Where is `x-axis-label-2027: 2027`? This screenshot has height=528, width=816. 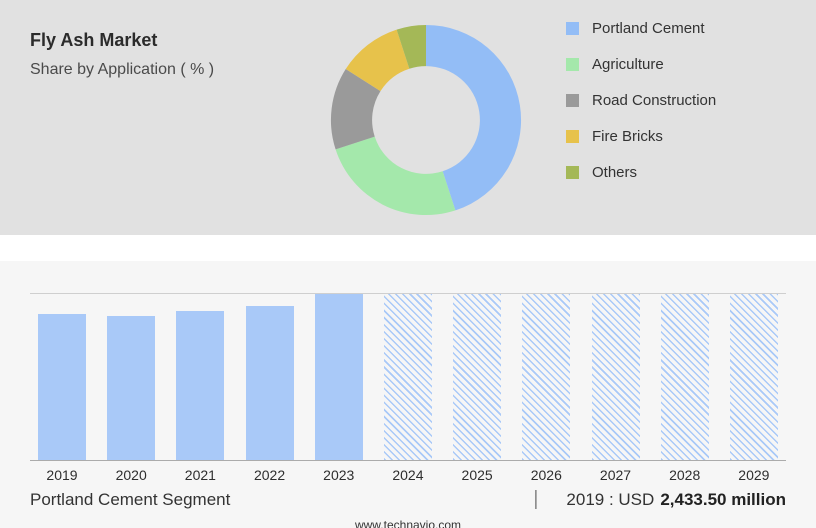 x-axis-label-2027: 2027 is located at coordinates (615, 475).